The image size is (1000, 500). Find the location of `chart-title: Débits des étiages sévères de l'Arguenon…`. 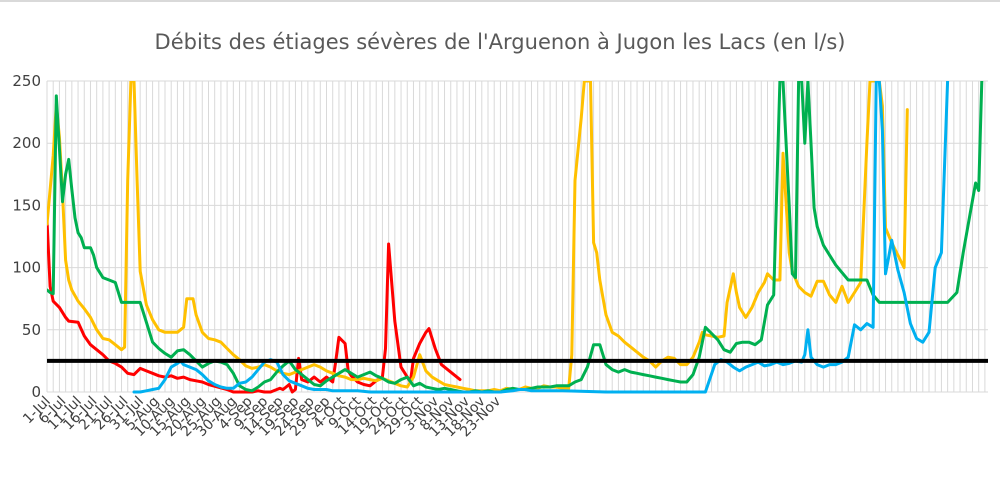

chart-title: Débits des étiages sévères de l'Arguenon… is located at coordinates (500, 42).